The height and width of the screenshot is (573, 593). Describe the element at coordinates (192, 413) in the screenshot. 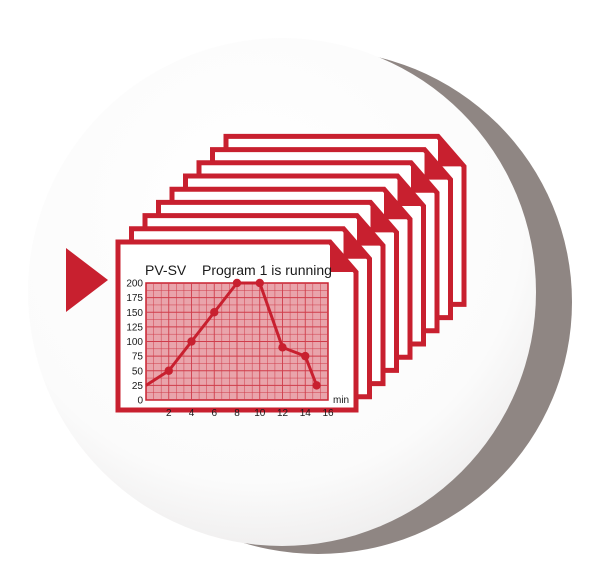

I see `x-tick-label: 4` at that location.